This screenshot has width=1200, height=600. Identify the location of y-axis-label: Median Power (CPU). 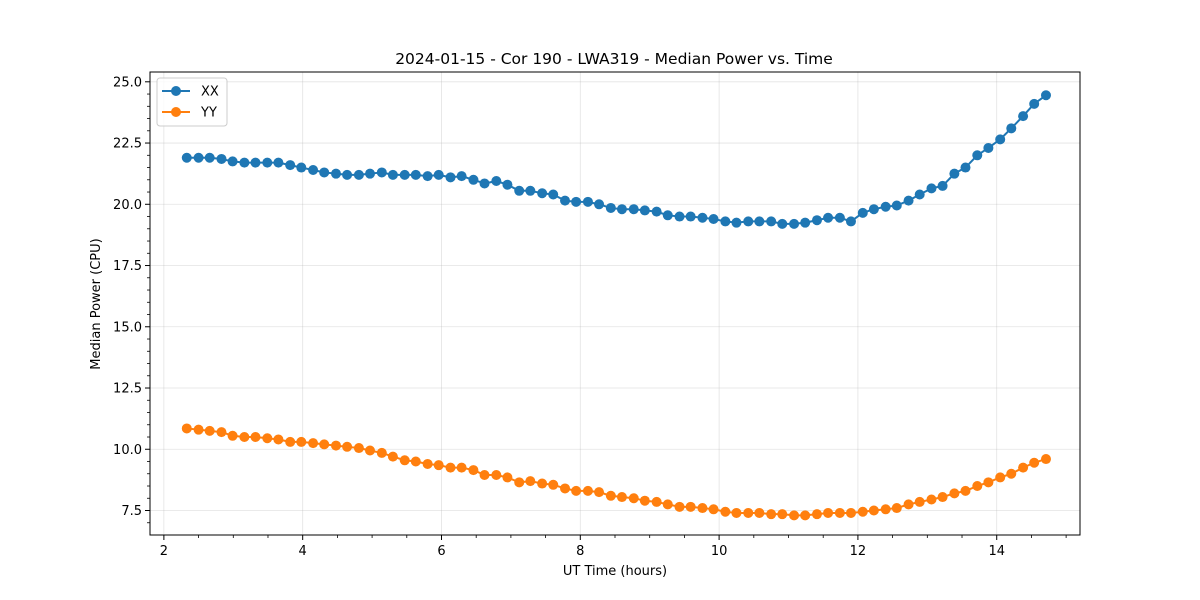
(96, 303).